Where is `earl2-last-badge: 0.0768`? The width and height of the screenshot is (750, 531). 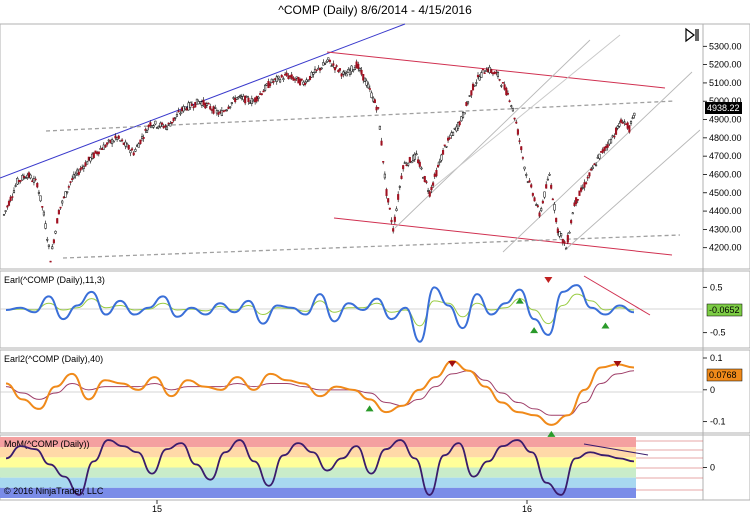 earl2-last-badge: 0.0768 is located at coordinates (724, 375).